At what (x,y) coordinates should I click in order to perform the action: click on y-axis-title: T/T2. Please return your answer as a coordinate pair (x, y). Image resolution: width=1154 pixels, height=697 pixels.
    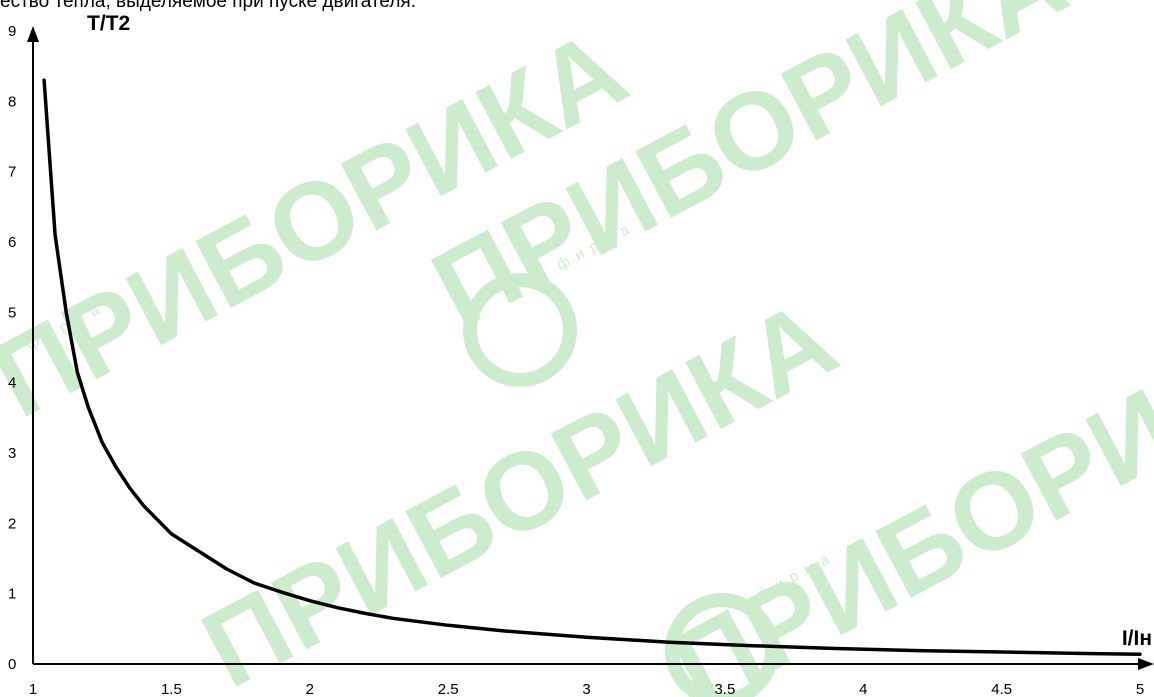
    Looking at the image, I should click on (108, 23).